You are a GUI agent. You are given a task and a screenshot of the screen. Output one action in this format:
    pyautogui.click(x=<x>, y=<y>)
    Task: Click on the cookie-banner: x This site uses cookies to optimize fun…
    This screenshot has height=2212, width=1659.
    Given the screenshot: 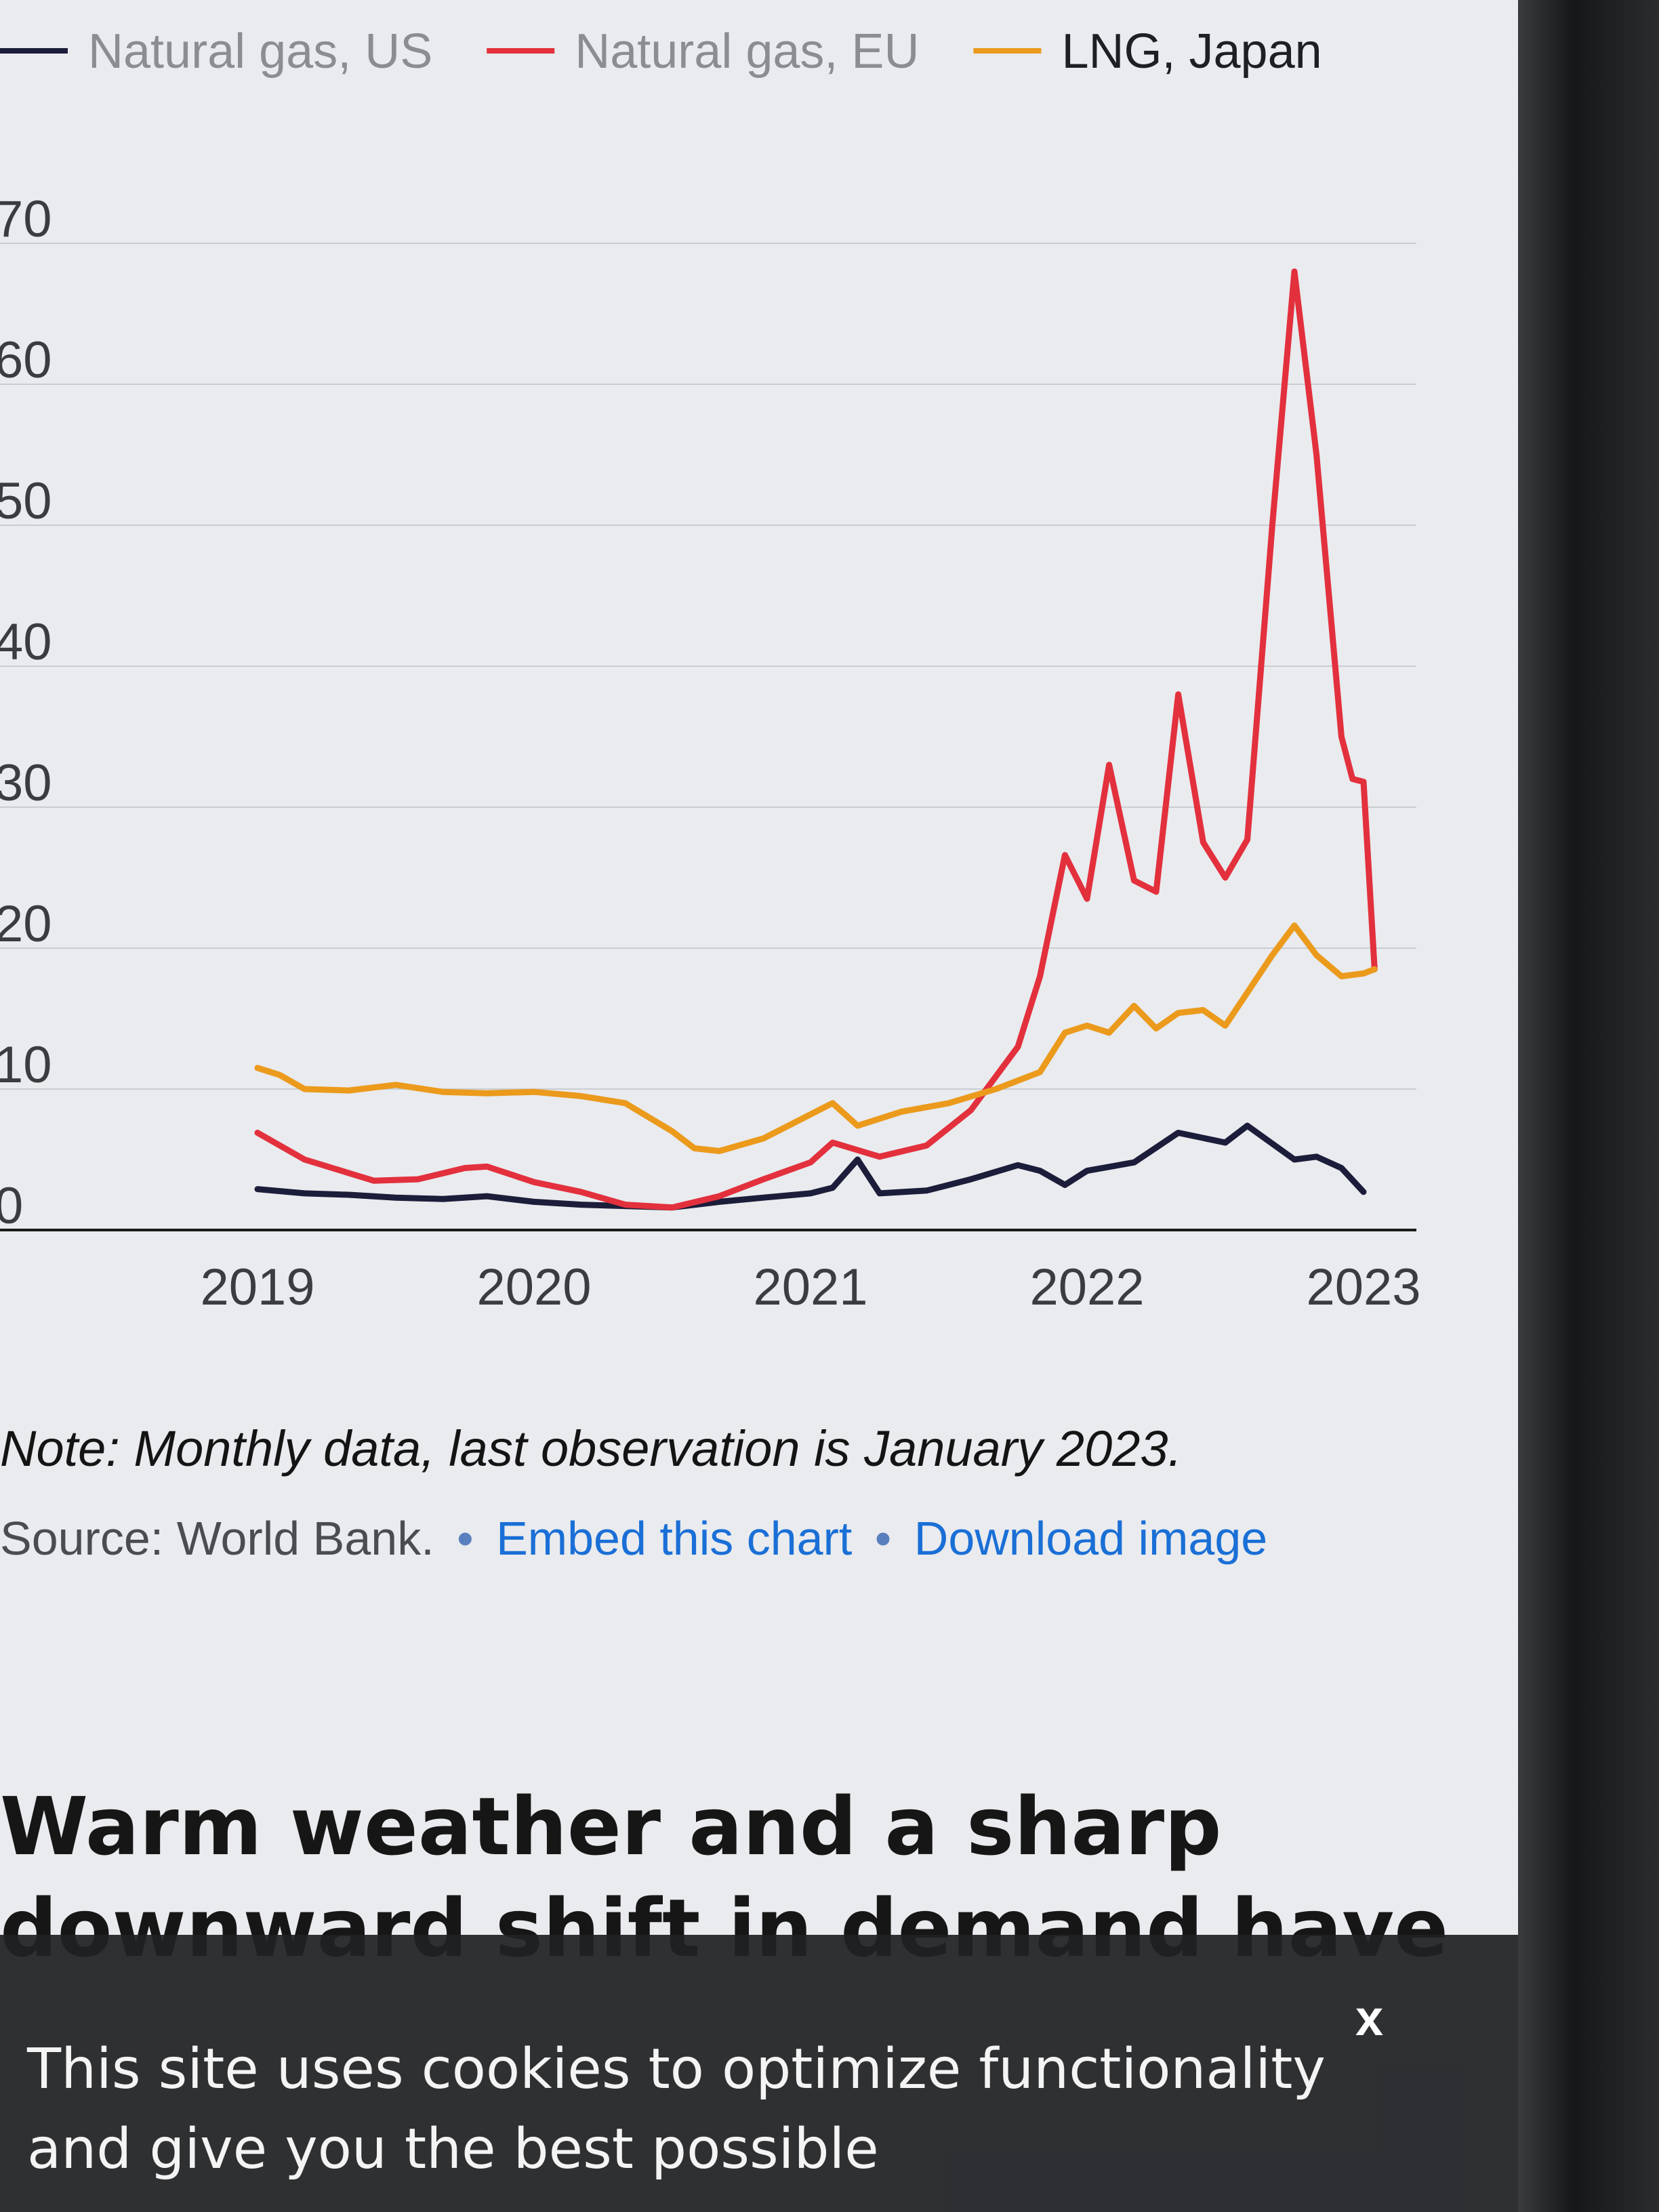 What is the action you would take?
    pyautogui.click(x=759, y=2074)
    